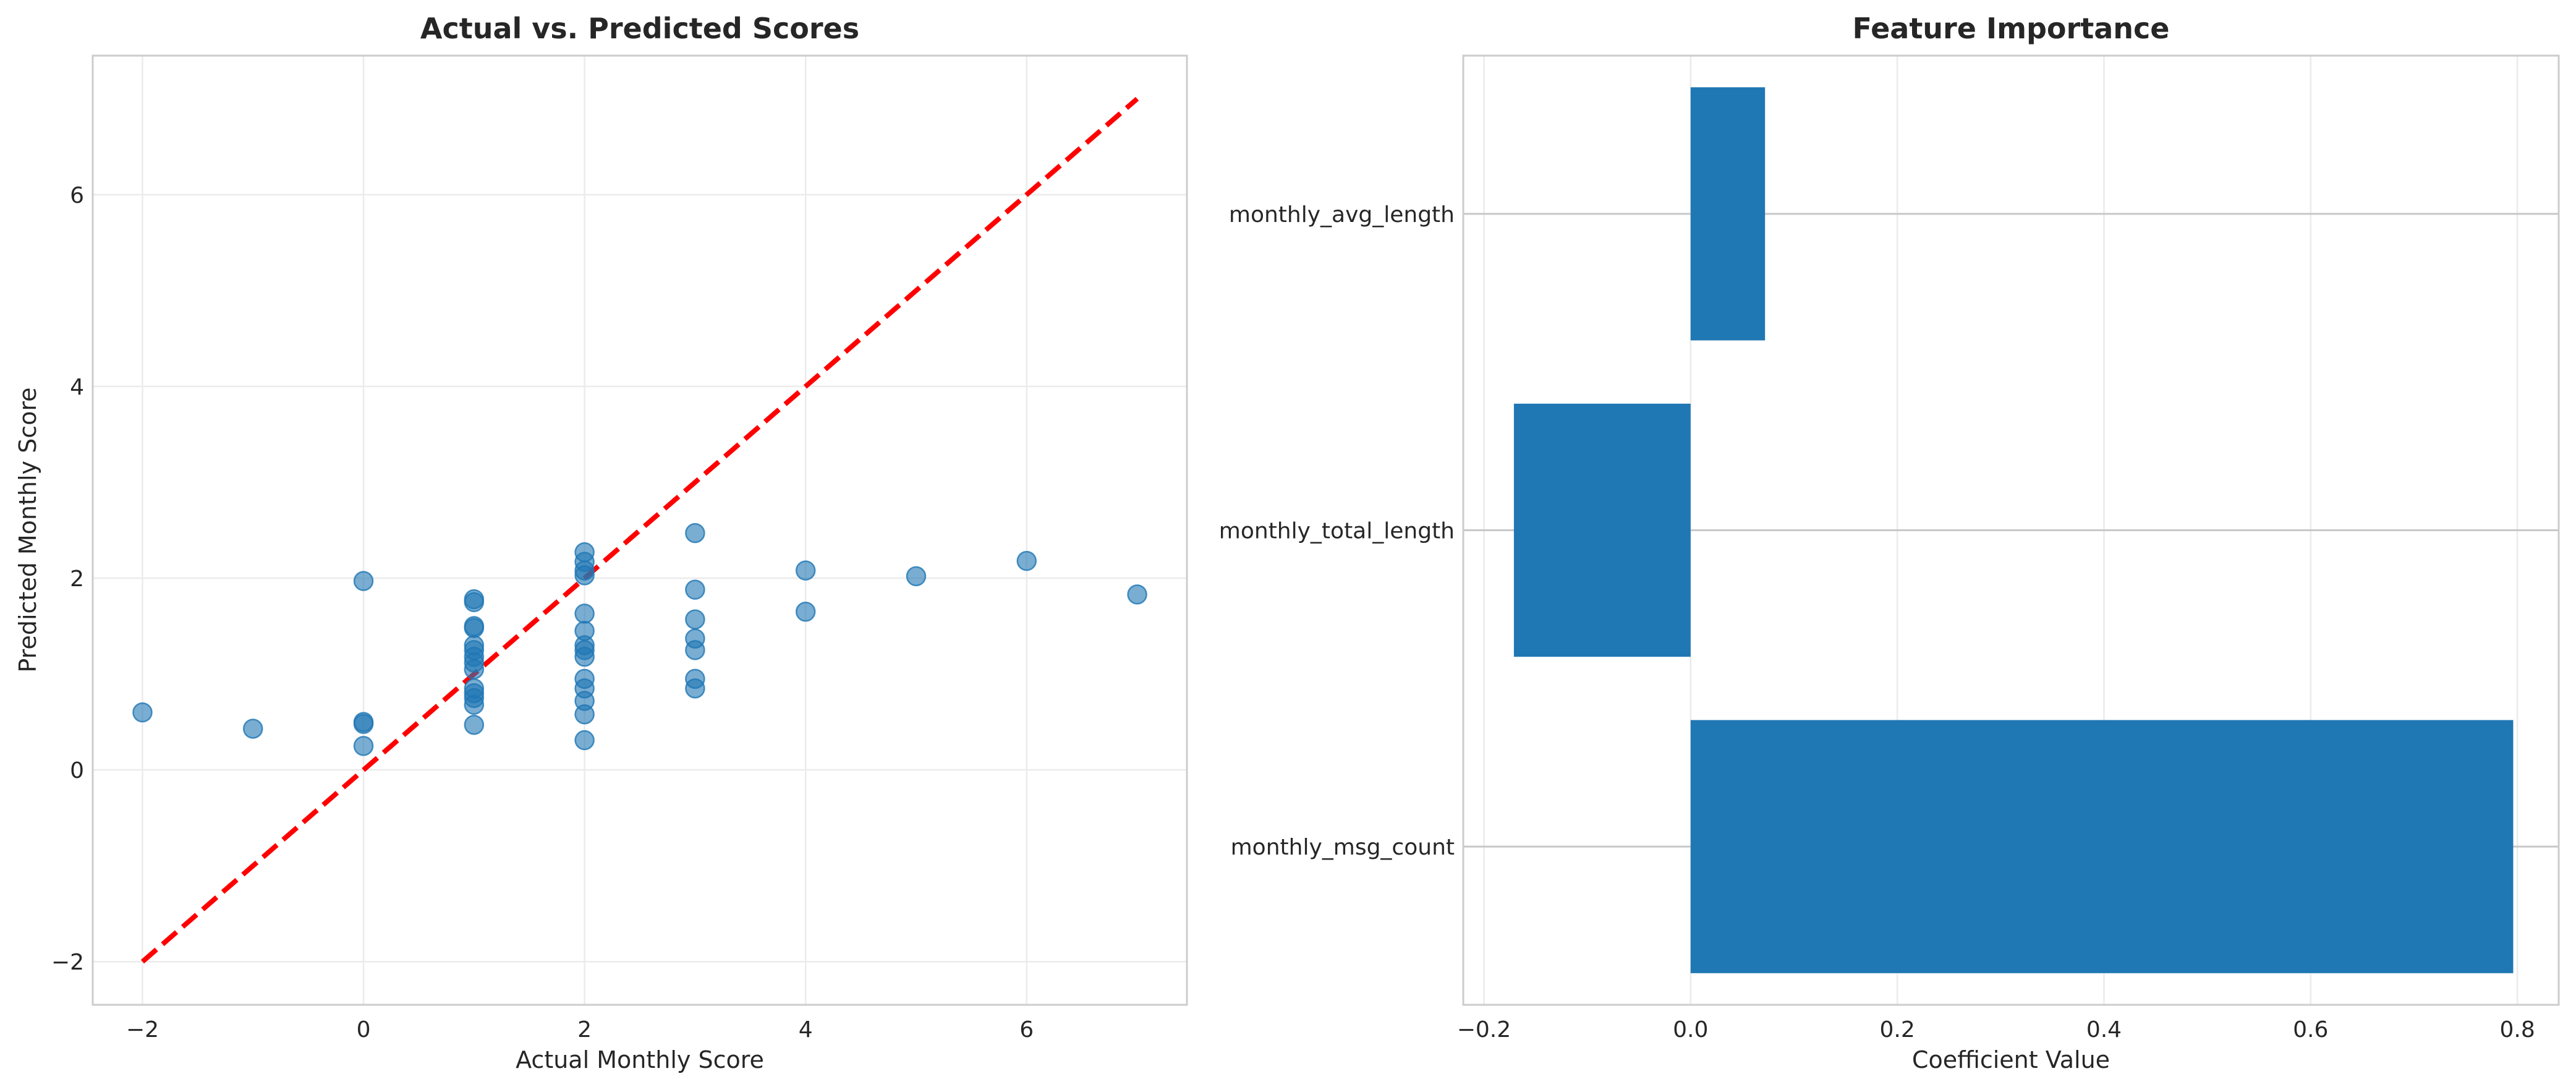  Describe the element at coordinates (1728, 214) in the screenshot. I see `bar-monthly_avg_length` at that location.